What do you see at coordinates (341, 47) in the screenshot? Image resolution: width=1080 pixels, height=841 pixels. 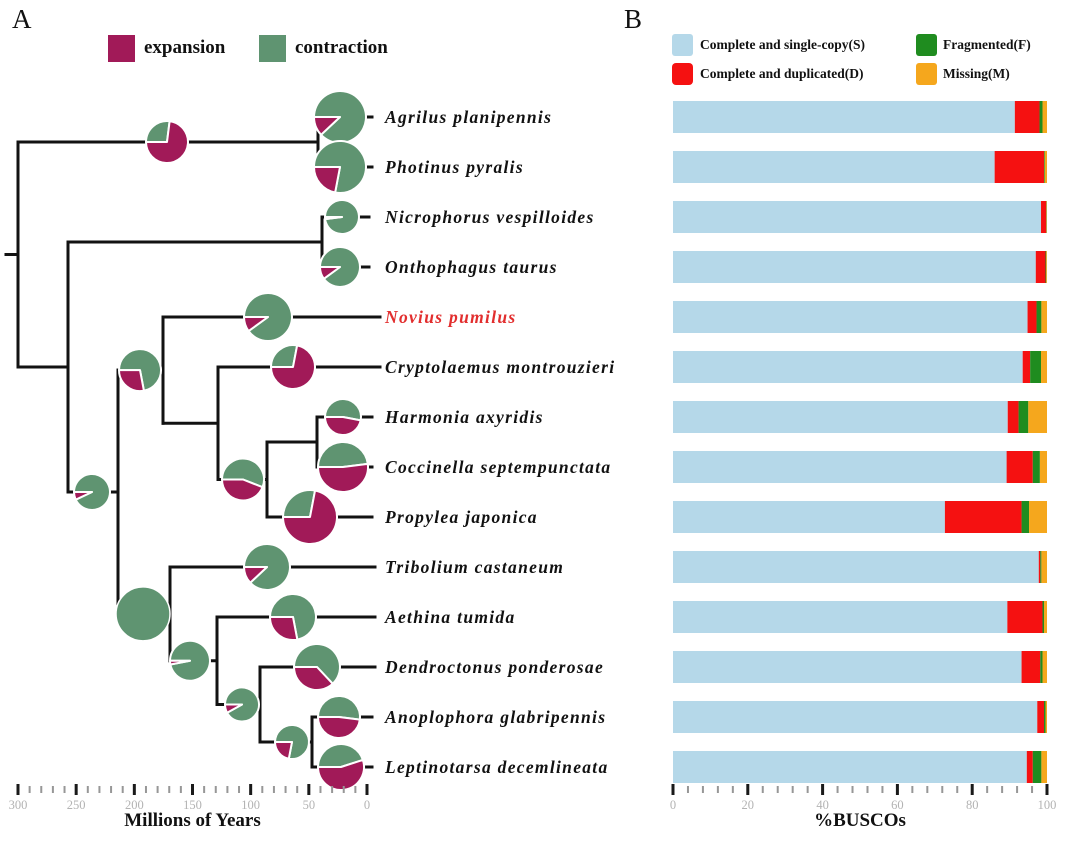 I see `contraction-legend-label: contraction` at bounding box center [341, 47].